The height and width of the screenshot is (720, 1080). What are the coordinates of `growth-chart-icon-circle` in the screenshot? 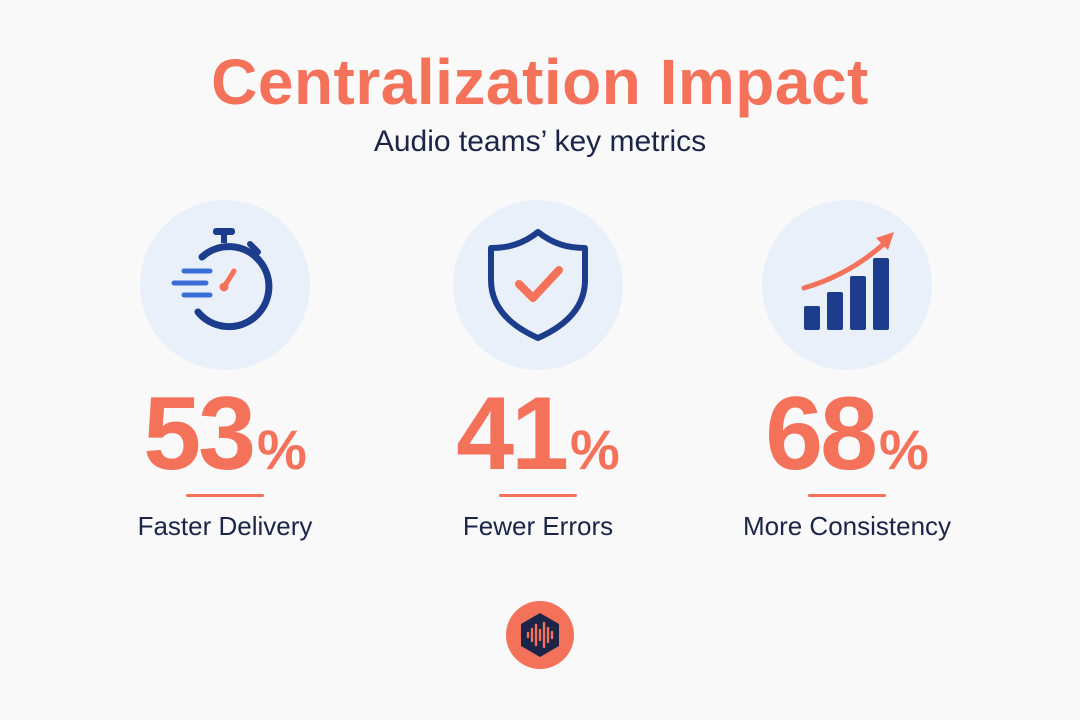 It's located at (847, 285).